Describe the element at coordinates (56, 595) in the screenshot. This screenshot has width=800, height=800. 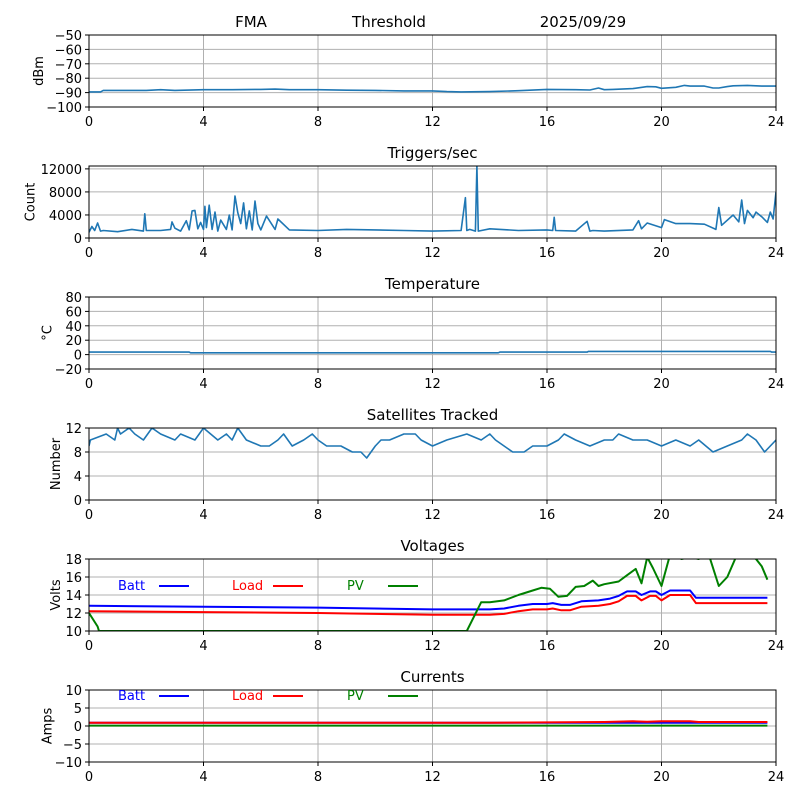
I see `y-axis-label: Volts` at that location.